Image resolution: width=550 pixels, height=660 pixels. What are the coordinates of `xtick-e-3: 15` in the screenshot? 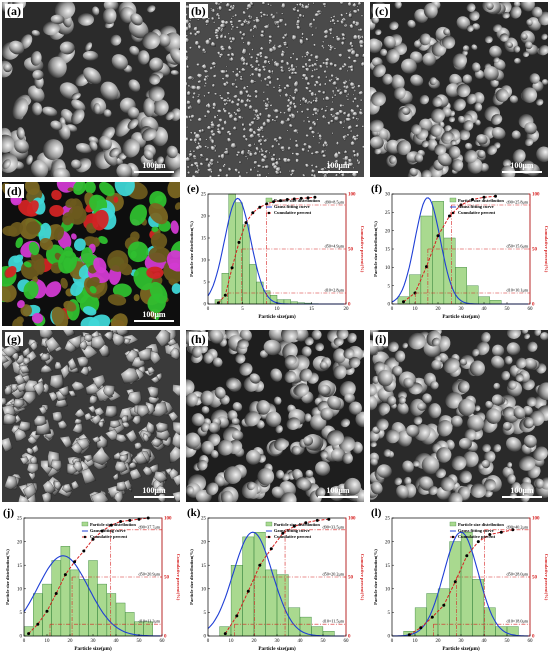 It's located at (312, 309).